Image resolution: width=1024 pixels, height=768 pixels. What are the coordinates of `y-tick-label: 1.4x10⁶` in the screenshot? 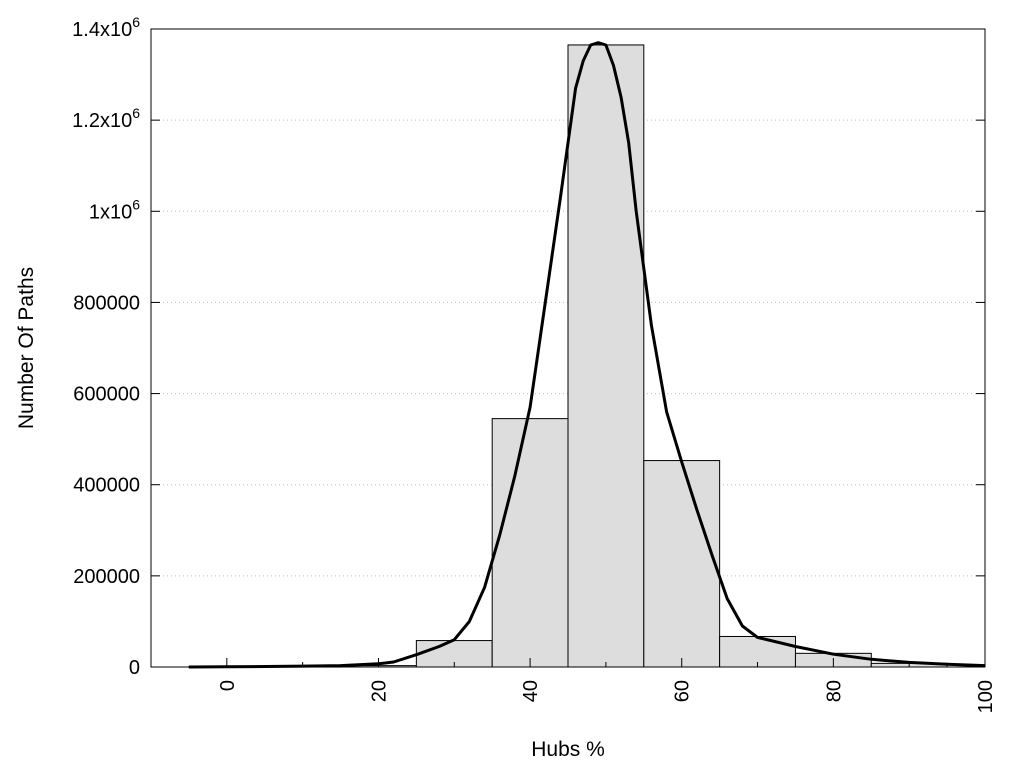 It's located at (106, 27).